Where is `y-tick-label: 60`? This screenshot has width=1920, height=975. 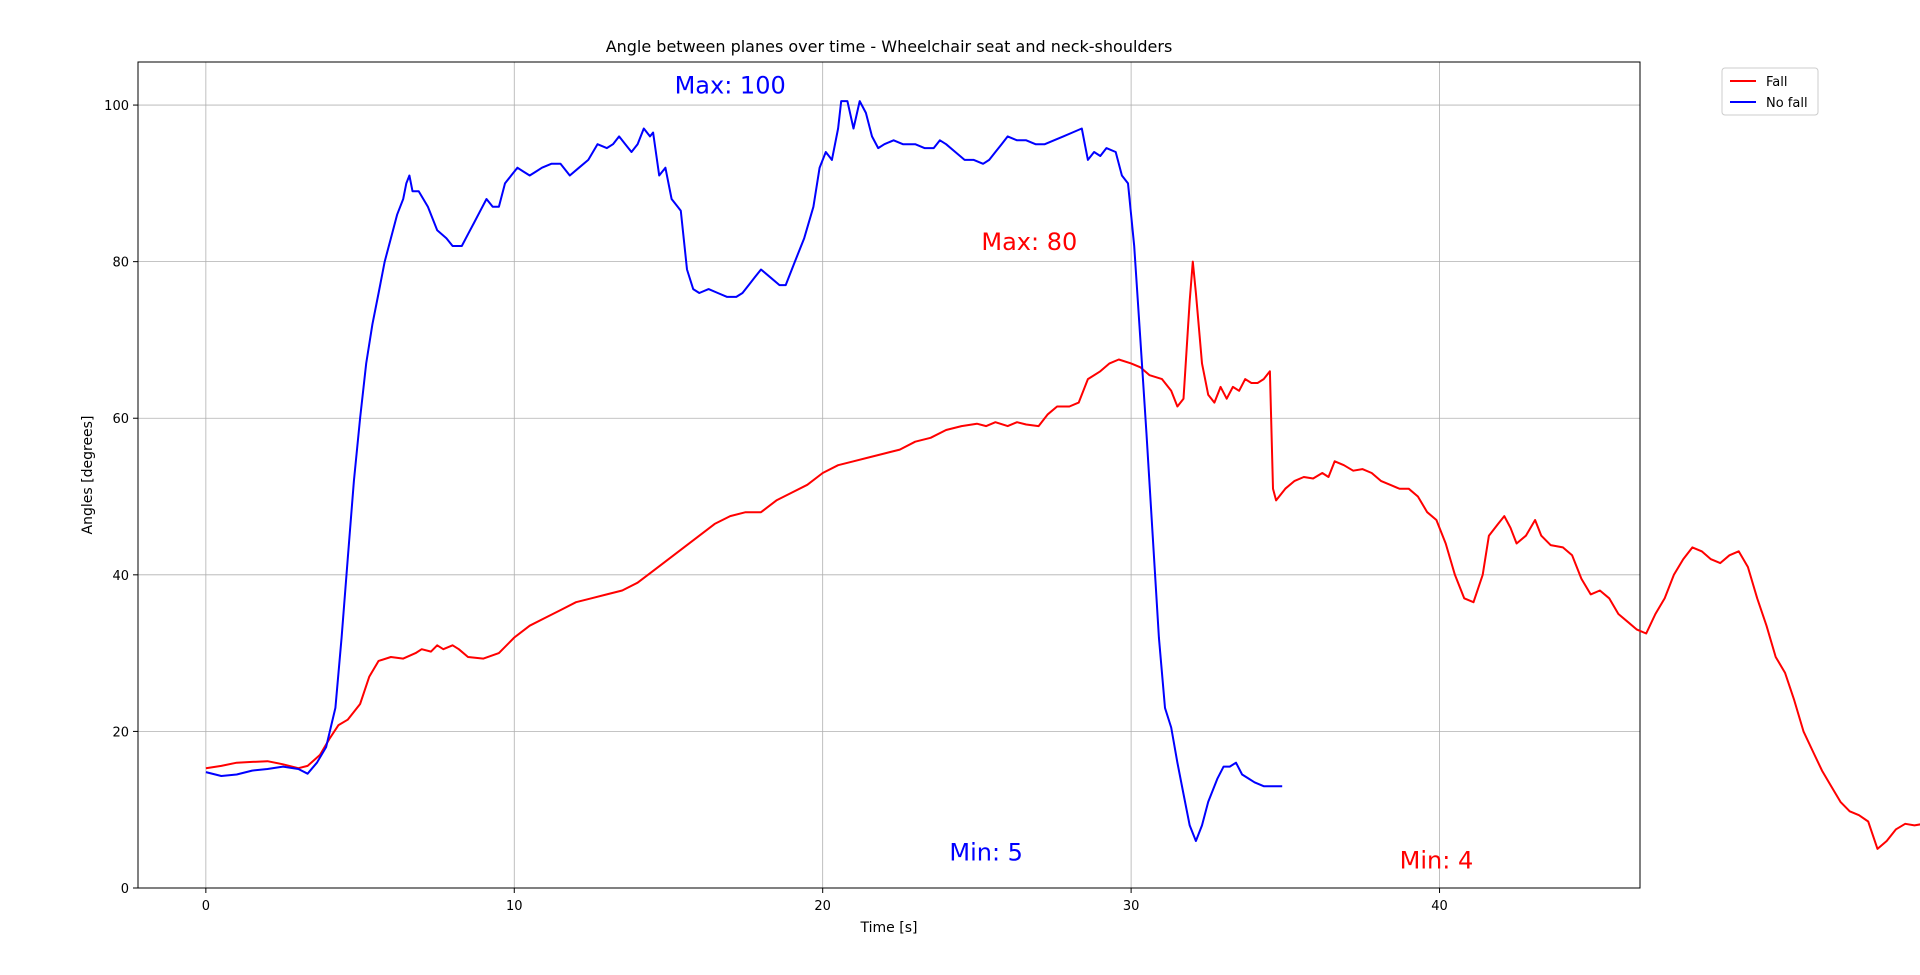
y-tick-label: 60 is located at coordinates (120, 419).